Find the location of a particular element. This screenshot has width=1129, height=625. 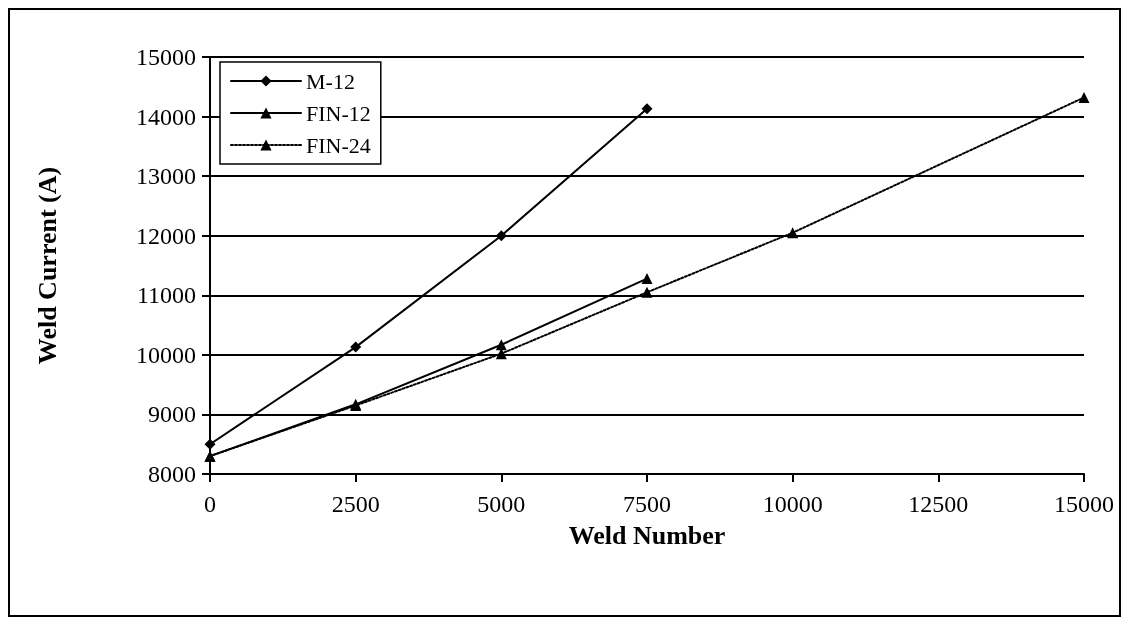

x-tick-label: 10000 is located at coordinates (792, 504).